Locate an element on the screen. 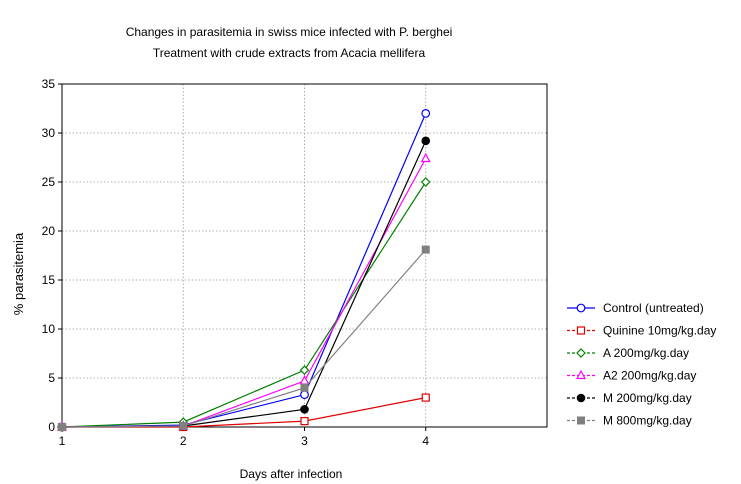  legend-item: A 200mg/kg.day is located at coordinates (628, 353).